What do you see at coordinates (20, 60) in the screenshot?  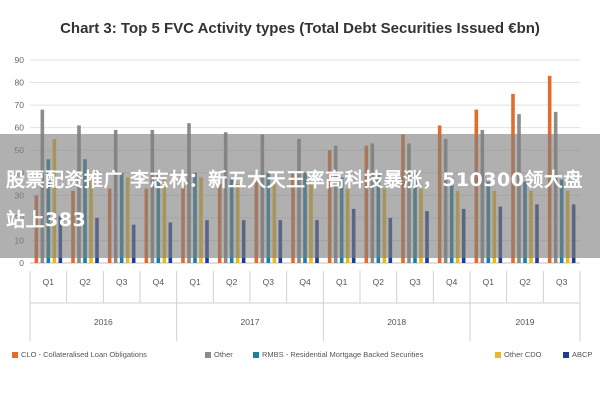 I see `y-tick-label: 90` at bounding box center [20, 60].